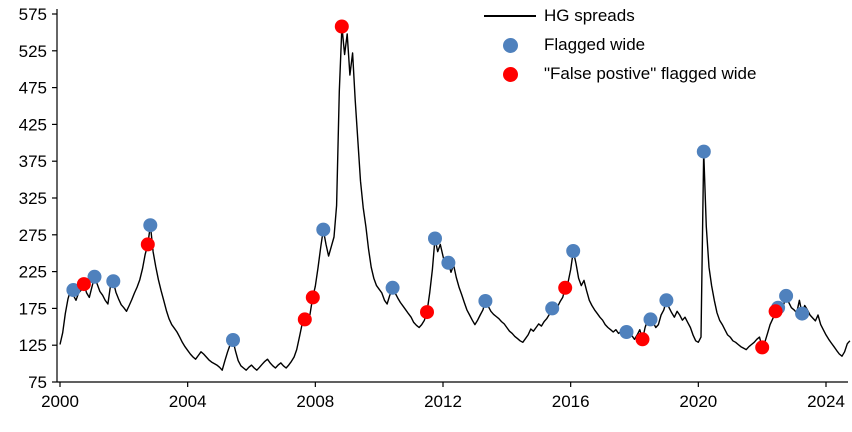 The width and height of the screenshot is (852, 432). Describe the element at coordinates (443, 401) in the screenshot. I see `x-tick-label: 2012` at that location.